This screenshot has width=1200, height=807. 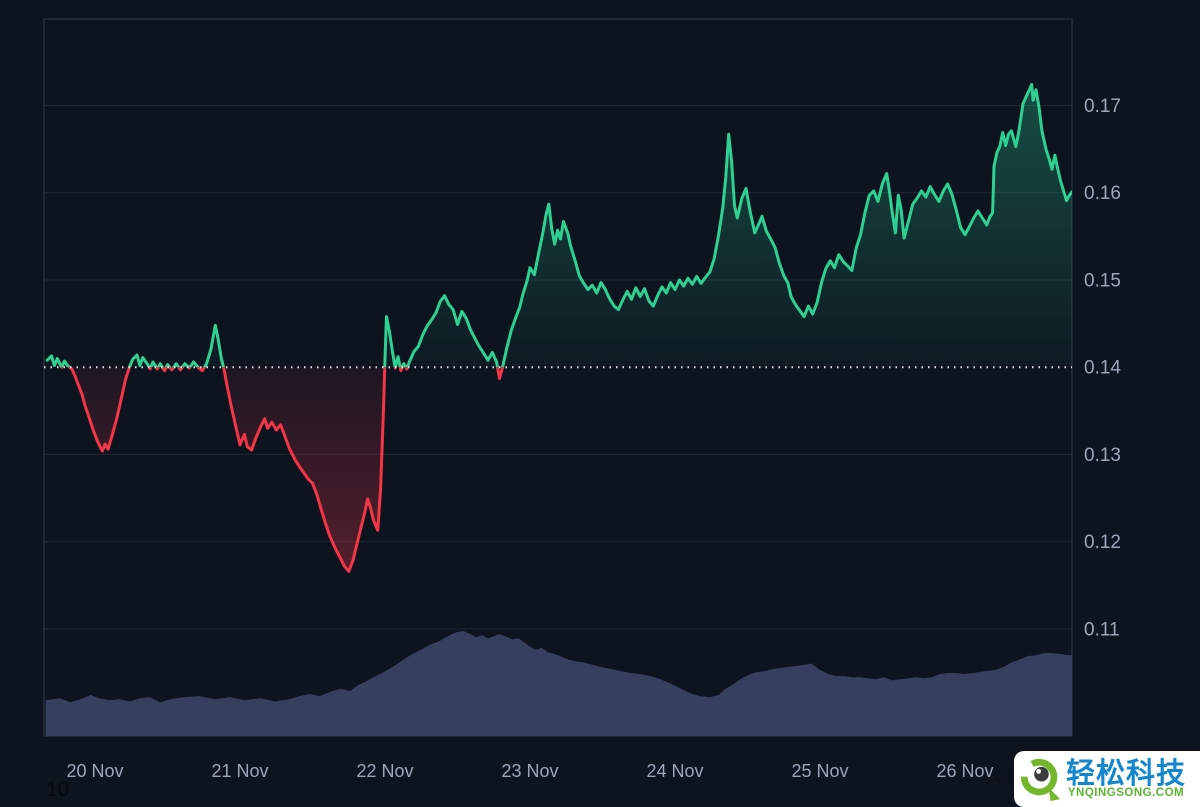 What do you see at coordinates (964, 771) in the screenshot?
I see `x-axis-label: 26 Nov` at bounding box center [964, 771].